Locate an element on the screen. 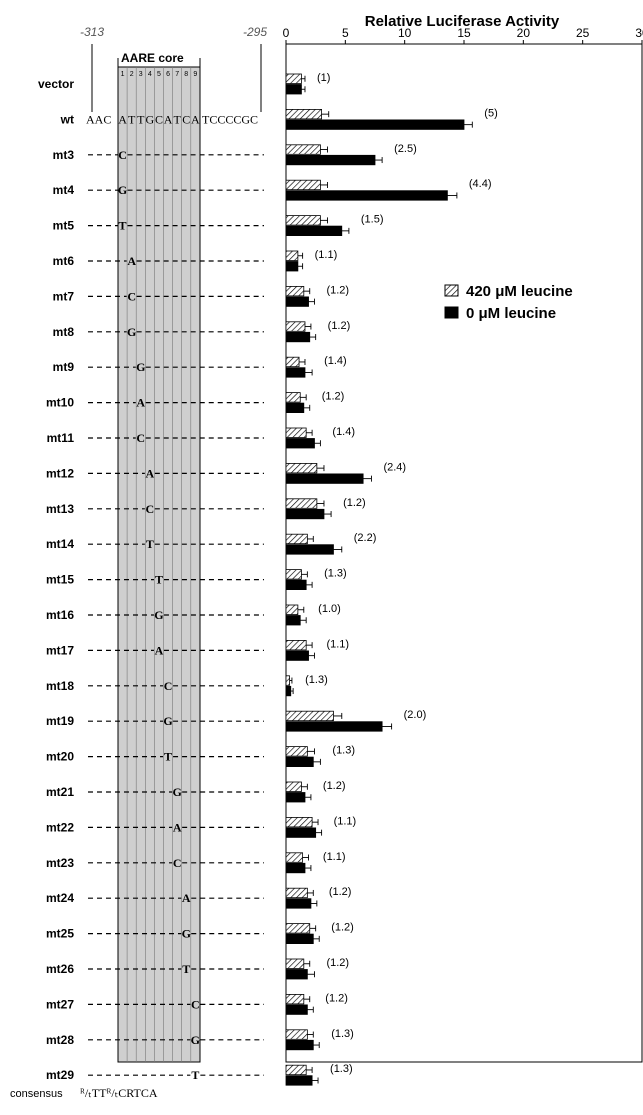 The width and height of the screenshot is (643, 1115). fold-label: (2.5) is located at coordinates (405, 149).